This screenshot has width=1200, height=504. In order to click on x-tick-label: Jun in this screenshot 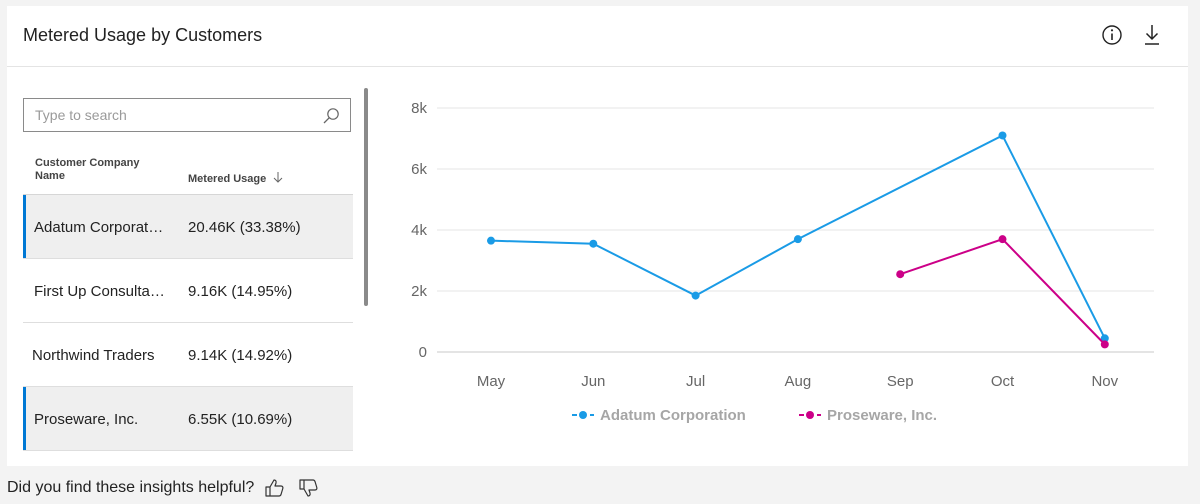, I will do `click(593, 381)`.